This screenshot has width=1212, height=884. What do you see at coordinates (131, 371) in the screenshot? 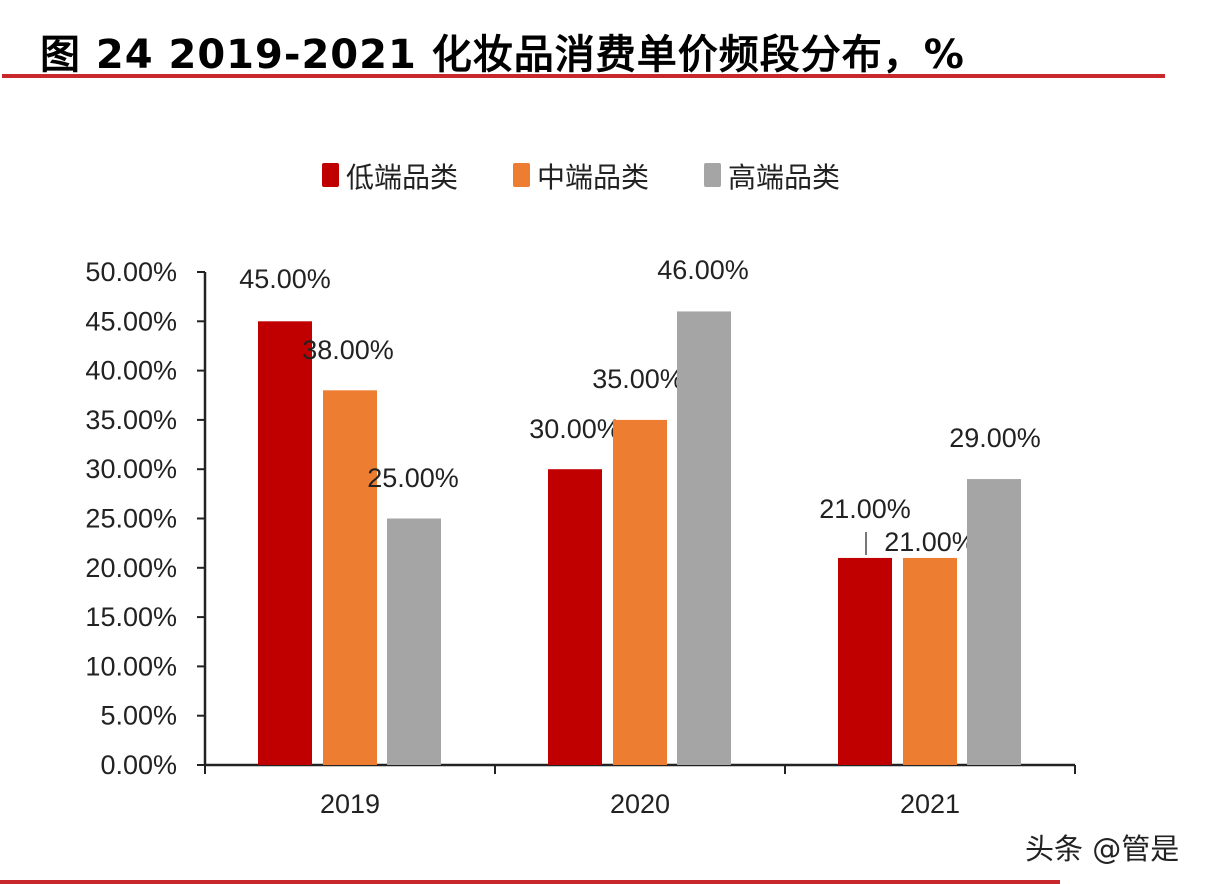
I see `y-tick-label: 40.00%` at bounding box center [131, 371].